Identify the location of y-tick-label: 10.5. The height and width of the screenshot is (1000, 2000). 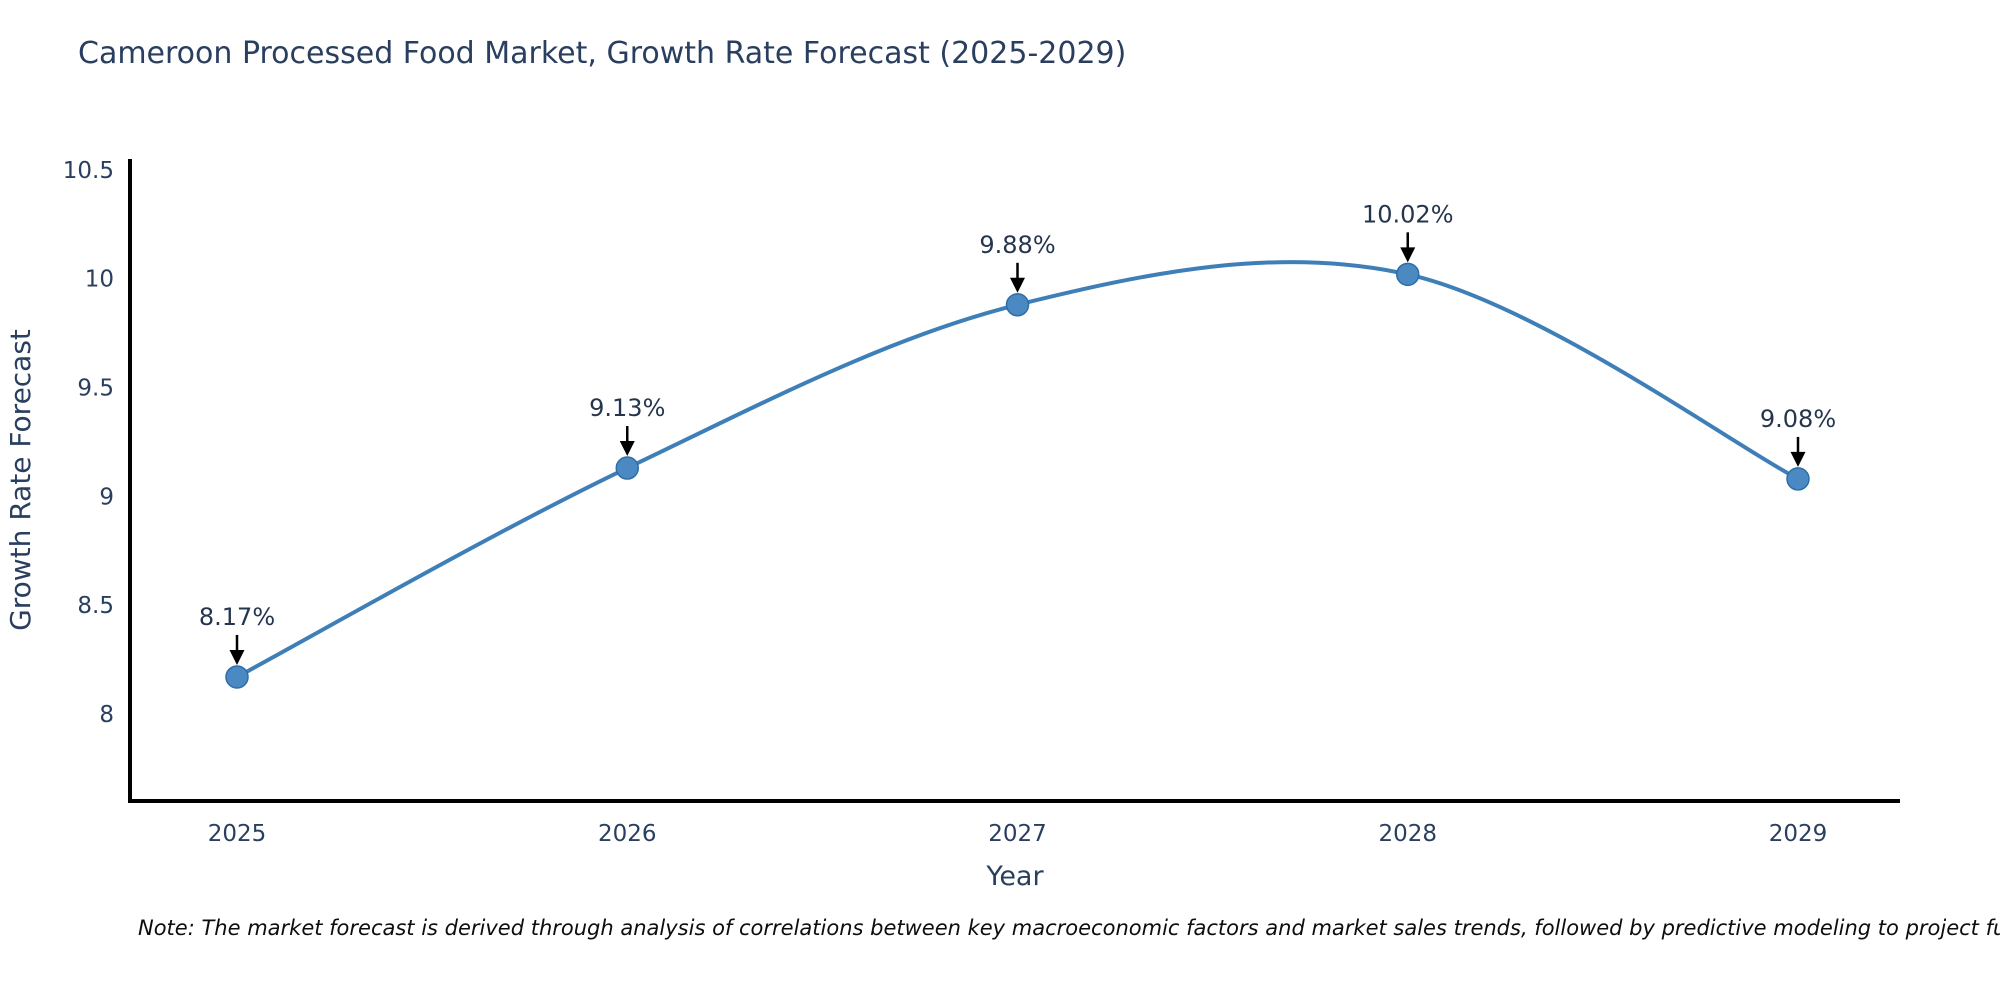
(88, 171).